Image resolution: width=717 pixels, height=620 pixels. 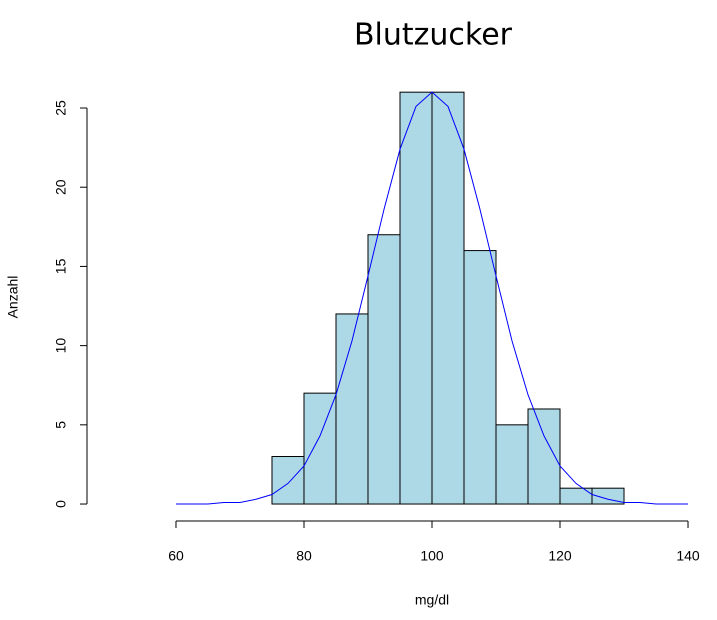 I want to click on x-tick-label: 120, so click(x=560, y=556).